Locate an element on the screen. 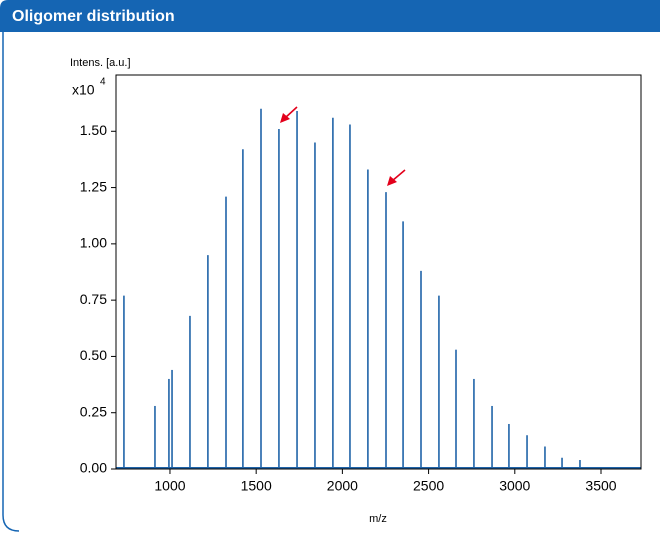  x-tick-label: 1500 is located at coordinates (256, 486).